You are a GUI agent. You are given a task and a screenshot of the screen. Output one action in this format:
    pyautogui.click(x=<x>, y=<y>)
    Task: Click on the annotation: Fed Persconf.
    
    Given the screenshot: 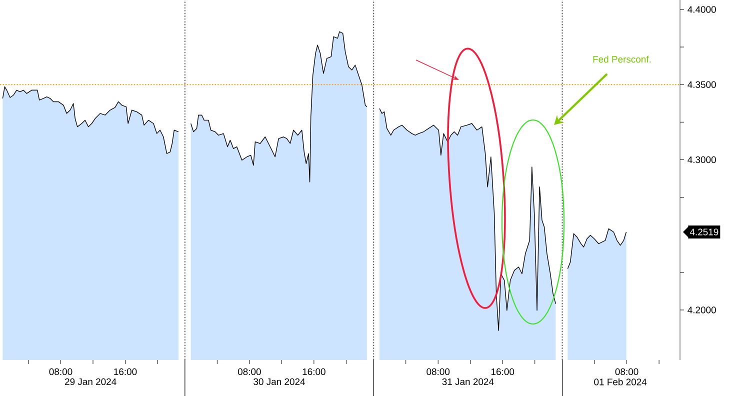 What is the action you would take?
    pyautogui.click(x=622, y=59)
    